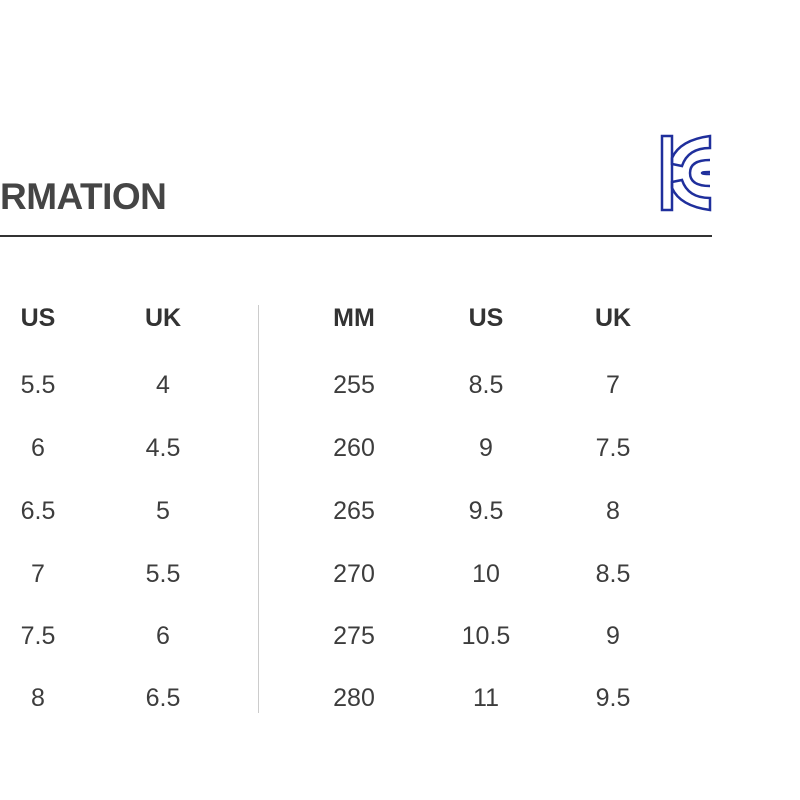 The image size is (800, 800). Describe the element at coordinates (354, 574) in the screenshot. I see `table-cell: 270` at that location.